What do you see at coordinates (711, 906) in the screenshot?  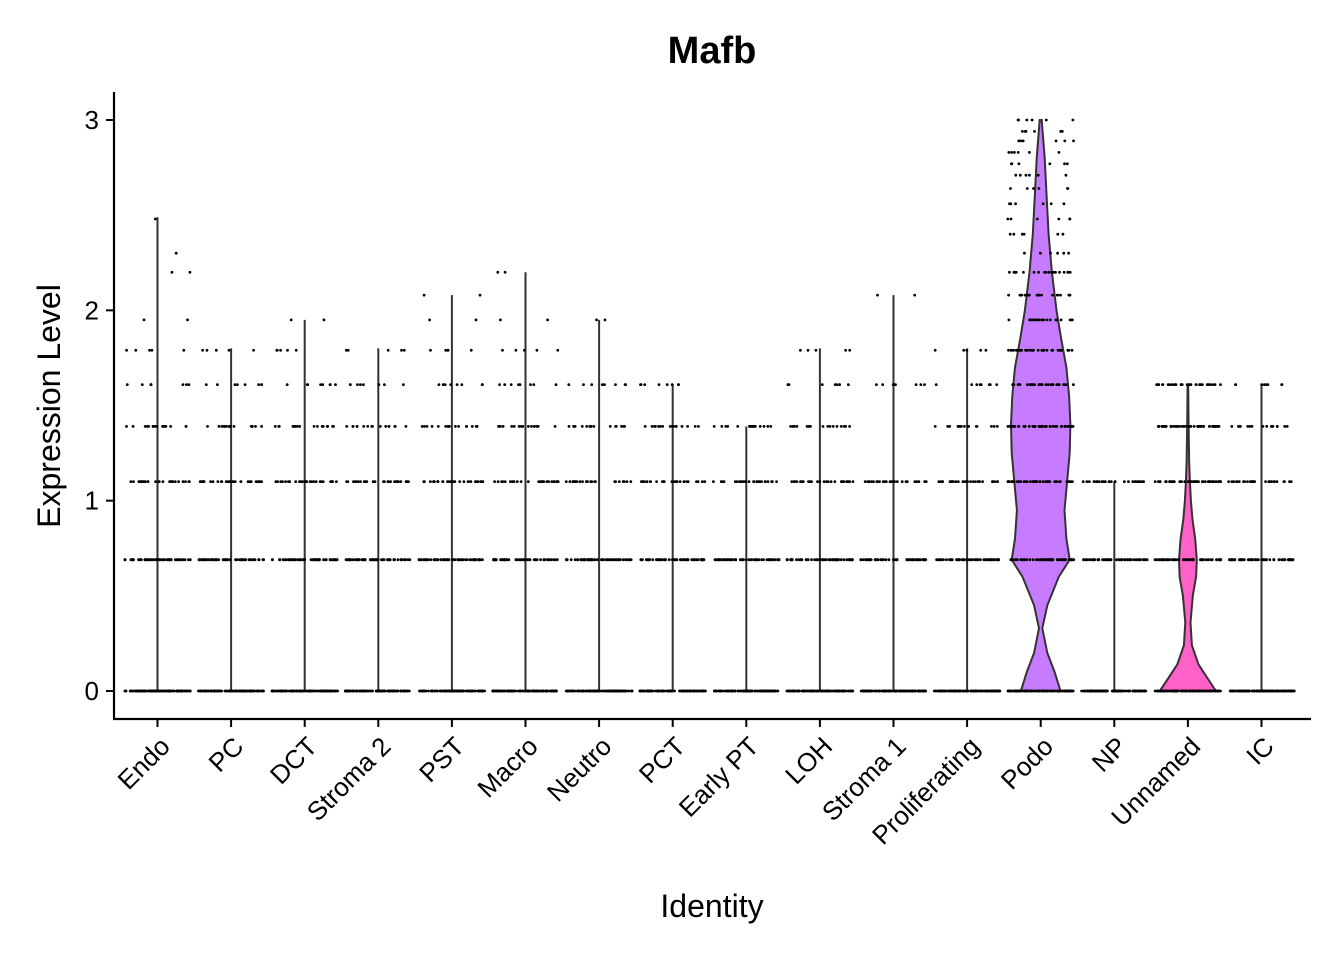 I see `x-axis-title: Identity` at bounding box center [711, 906].